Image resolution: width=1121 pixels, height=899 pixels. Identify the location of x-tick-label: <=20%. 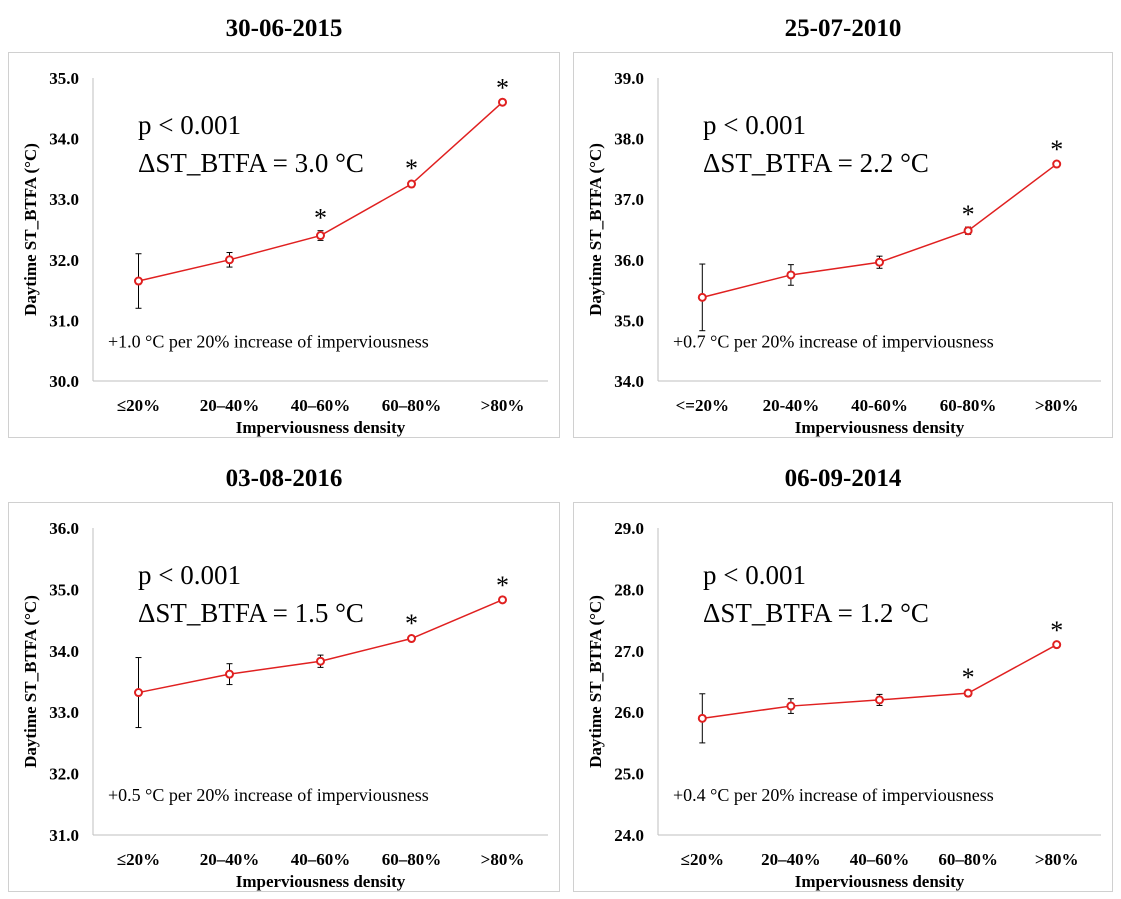
(702, 405).